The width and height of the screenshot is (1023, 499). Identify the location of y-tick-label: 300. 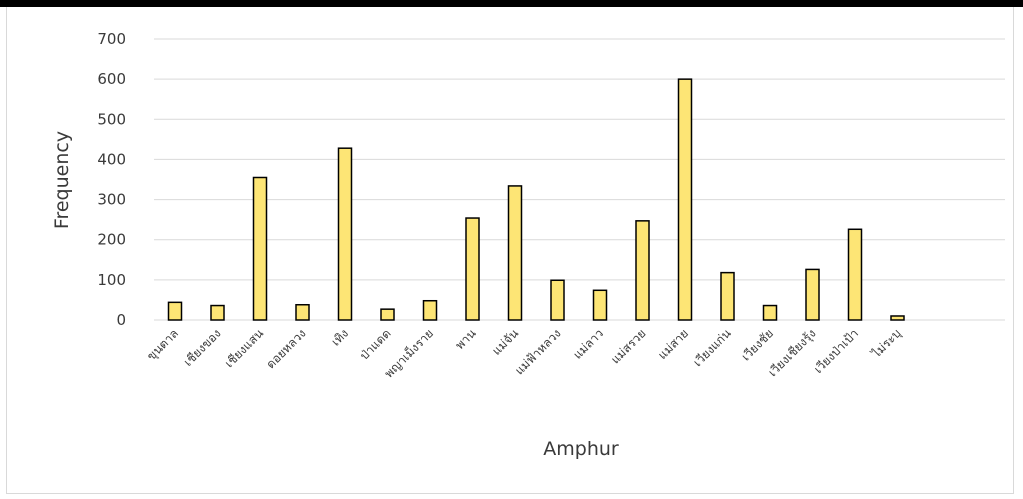
(111, 200).